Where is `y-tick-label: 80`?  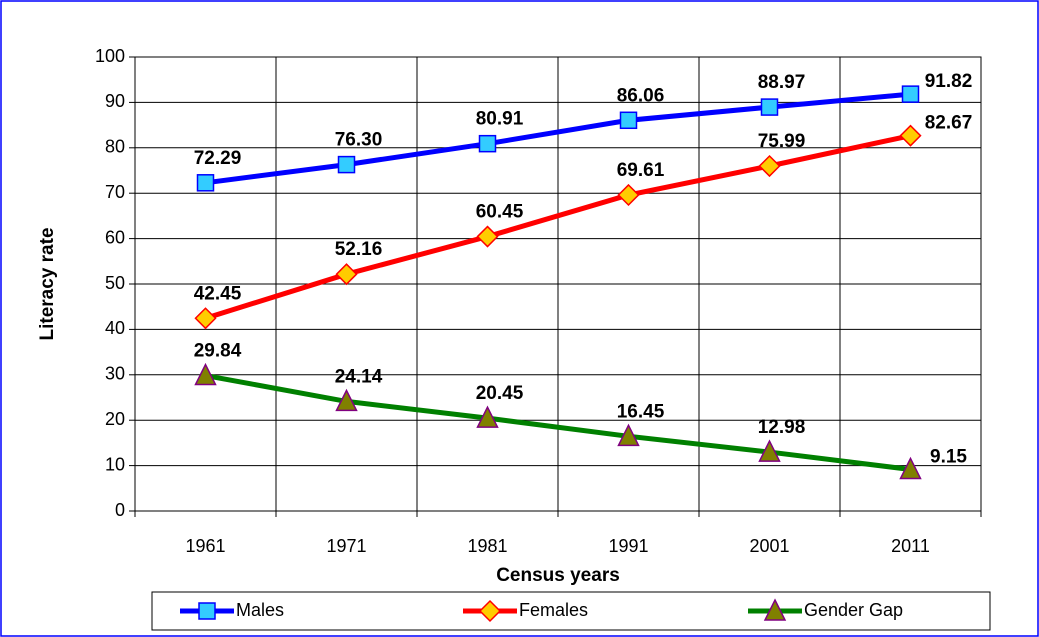
y-tick-label: 80 is located at coordinates (115, 147).